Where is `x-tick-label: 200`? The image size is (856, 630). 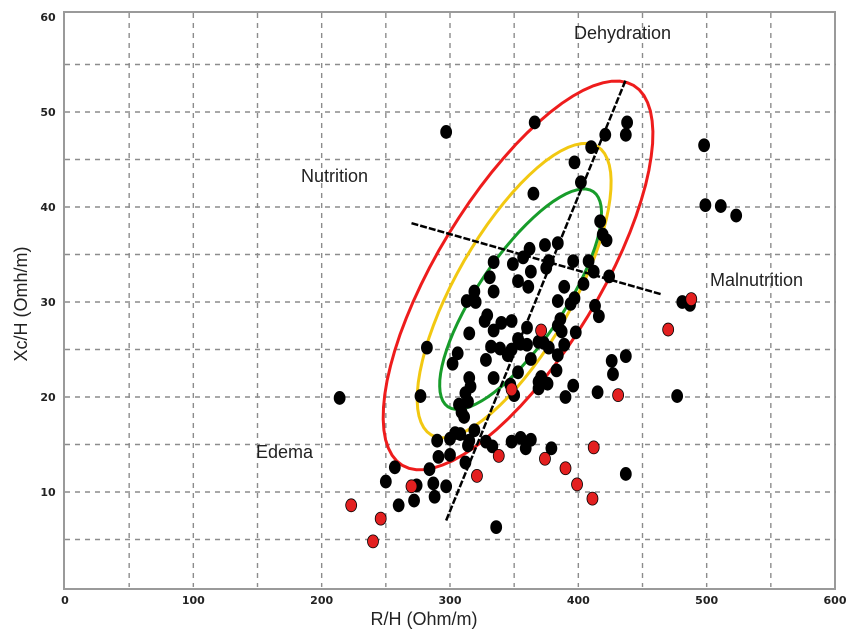
x-tick-label: 200 is located at coordinates (321, 600).